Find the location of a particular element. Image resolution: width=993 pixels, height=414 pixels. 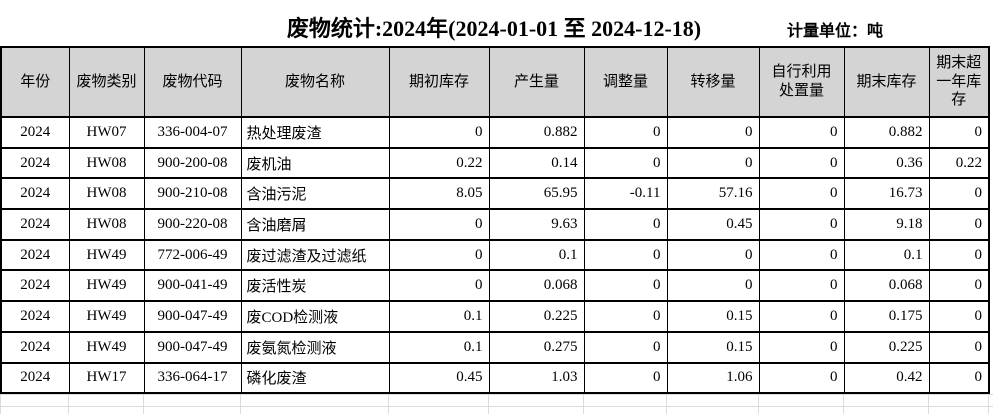

table-cell: 0.175 is located at coordinates (886, 316).